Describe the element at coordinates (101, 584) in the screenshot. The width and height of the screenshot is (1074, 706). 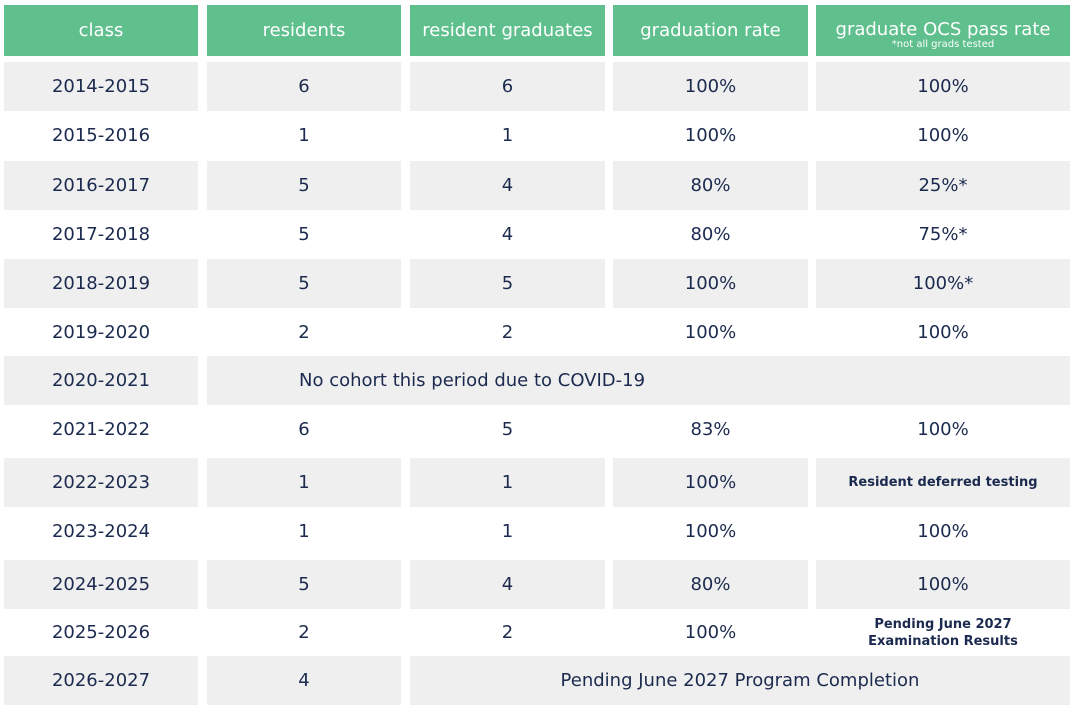
I see `table-row-class: 2024-2025` at that location.